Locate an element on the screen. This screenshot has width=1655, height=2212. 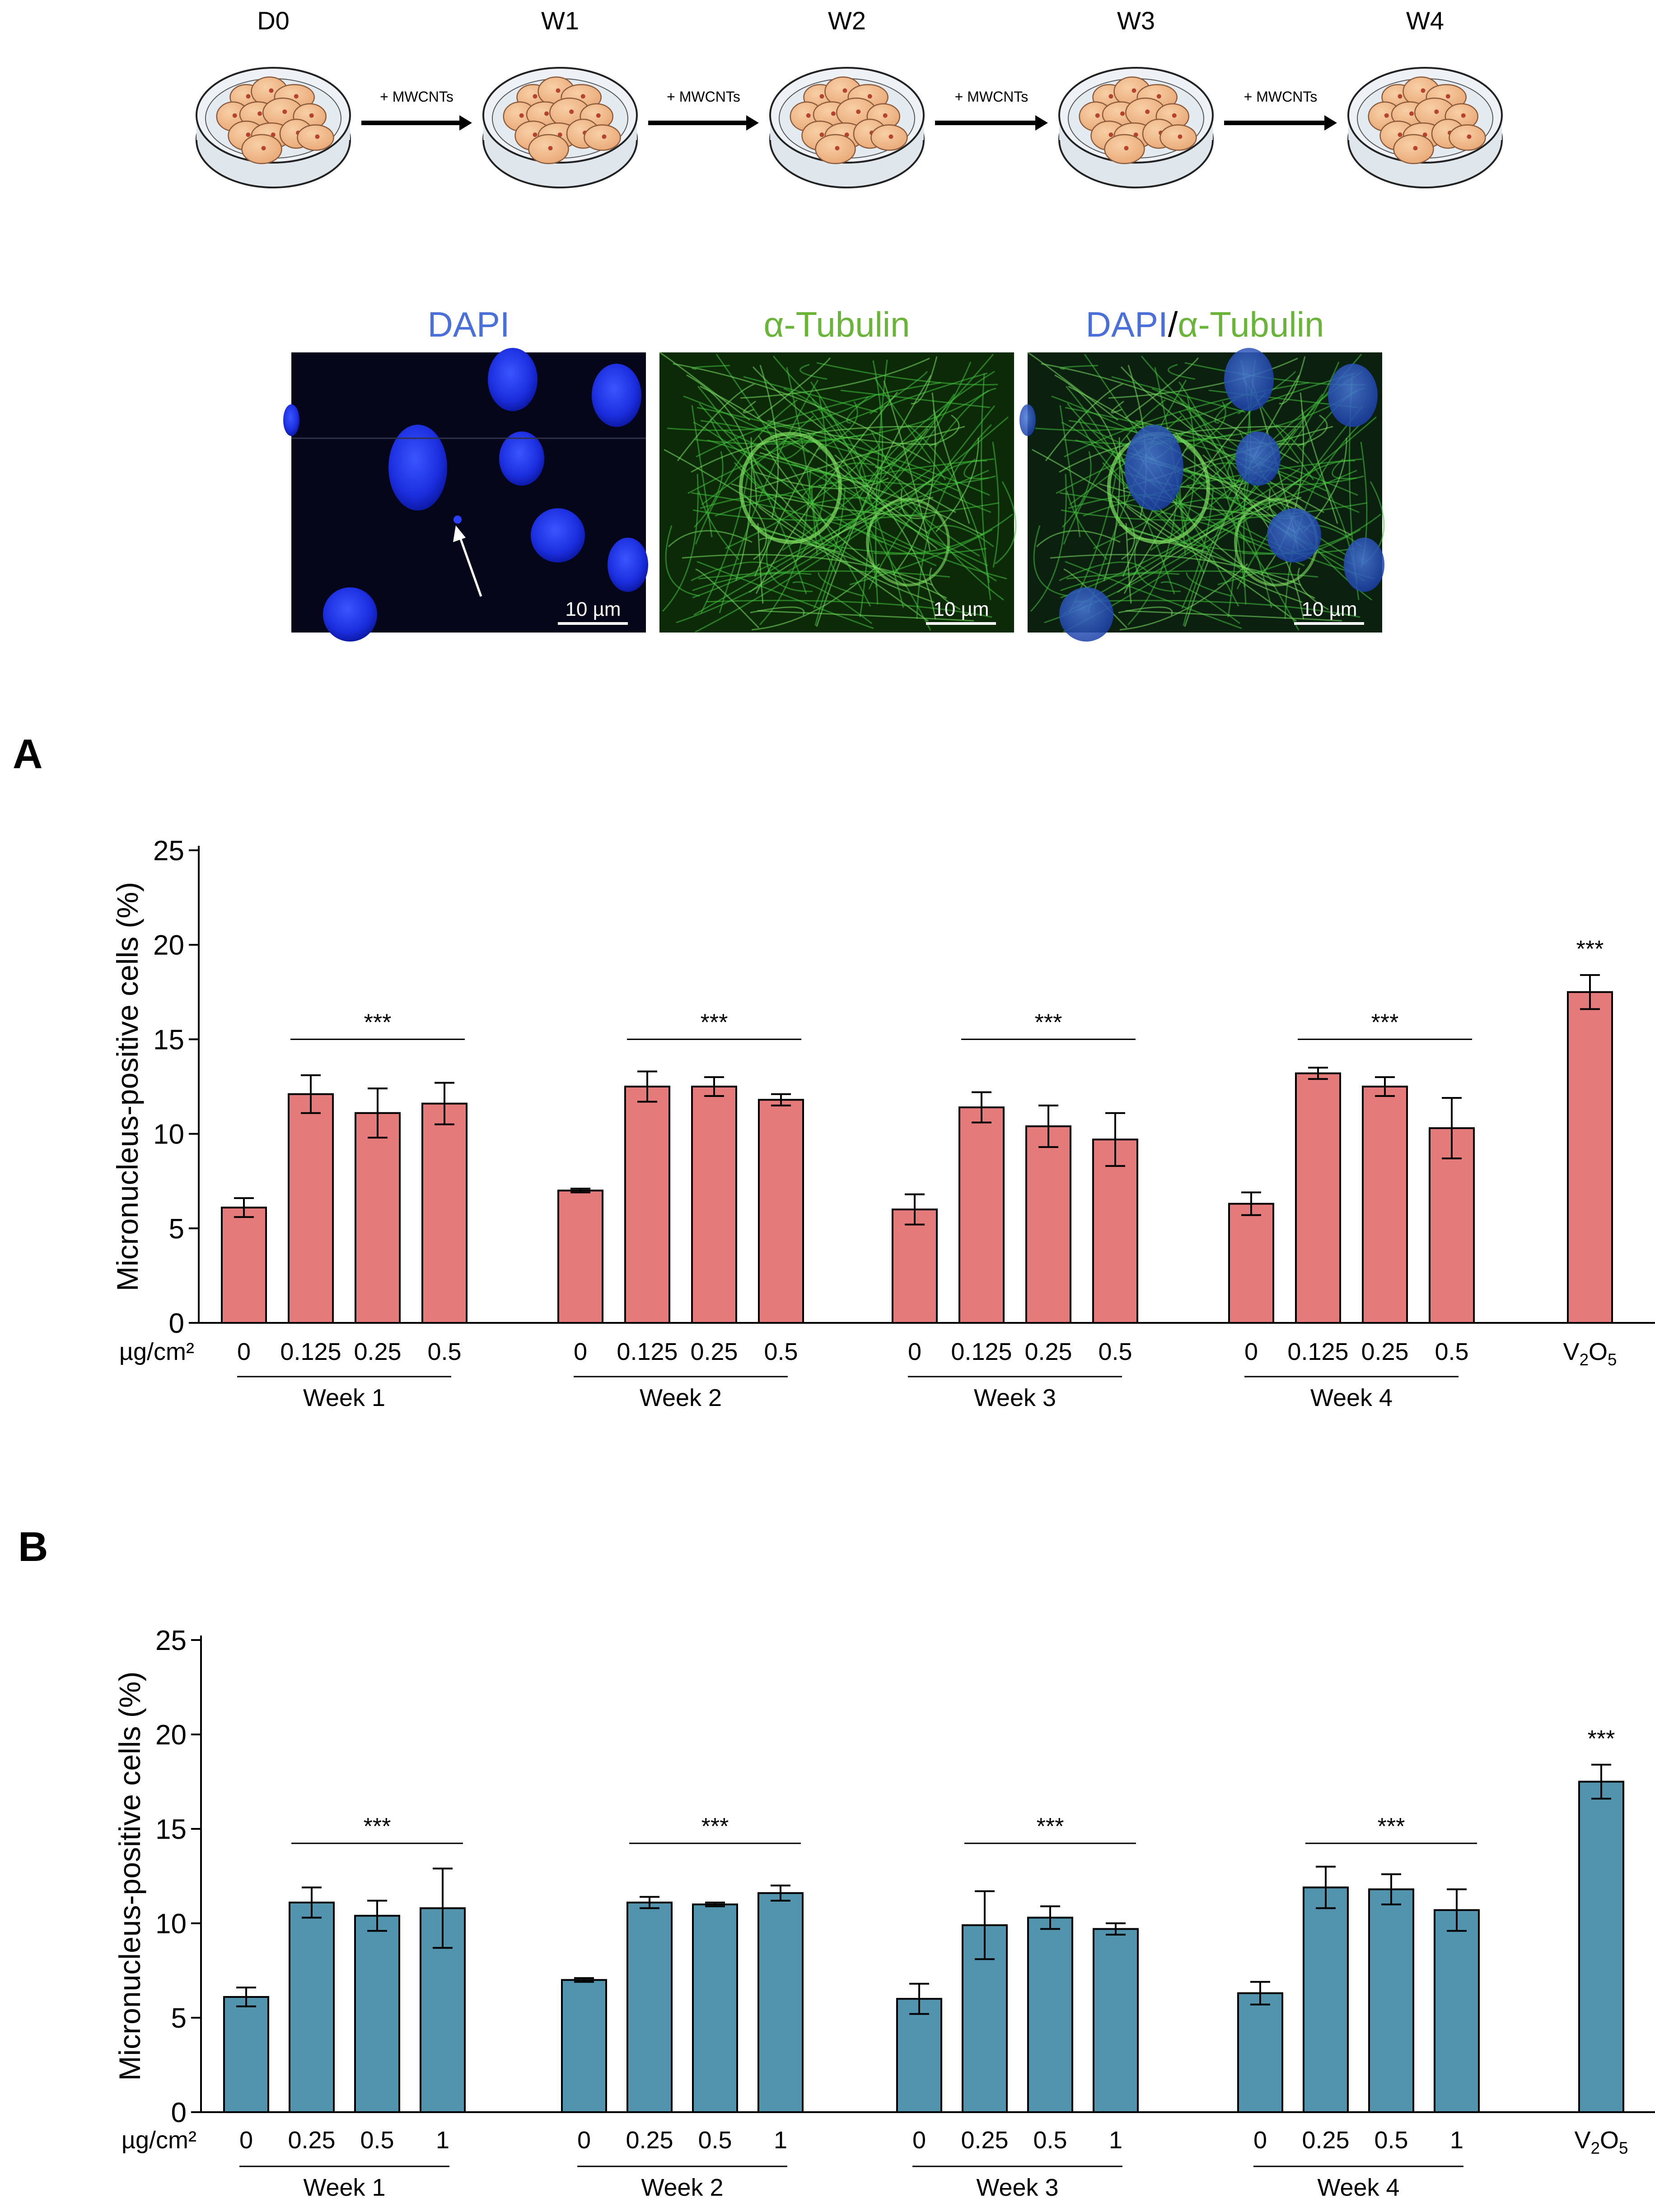
y-tick-label: 25 is located at coordinates (168, 851).